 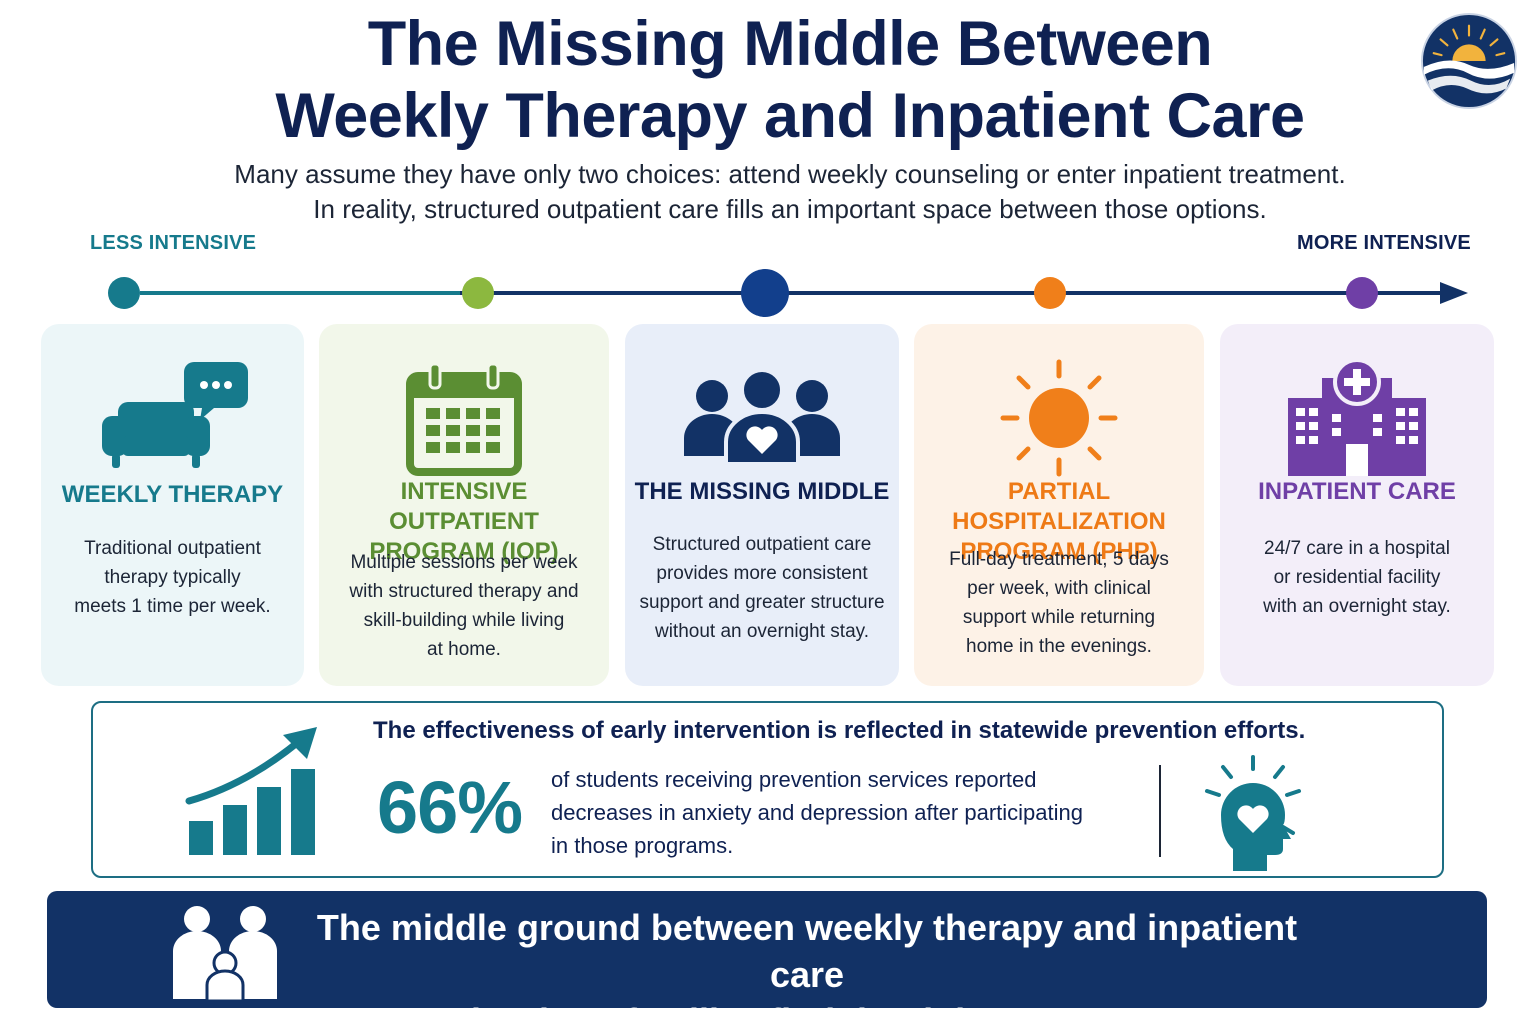 I want to click on more-intensive-label: MORE INTENSIVE, so click(x=1384, y=243).